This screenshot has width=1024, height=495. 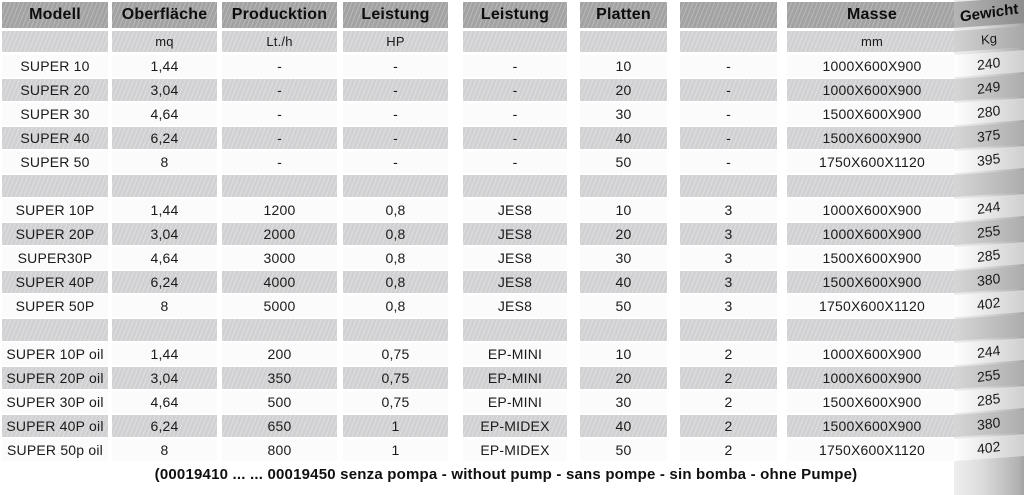 I want to click on table-row: SUPER 50P 8 5000 0,8 JES8 50 3 1750X600X1120, so click(x=478, y=306).